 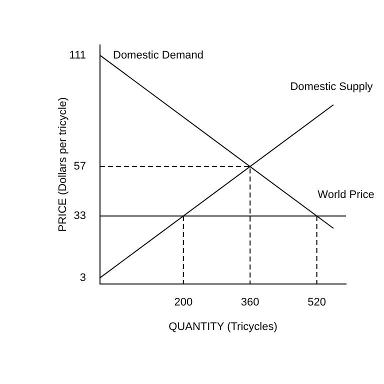 I want to click on x-tick-label: 200, so click(x=183, y=302).